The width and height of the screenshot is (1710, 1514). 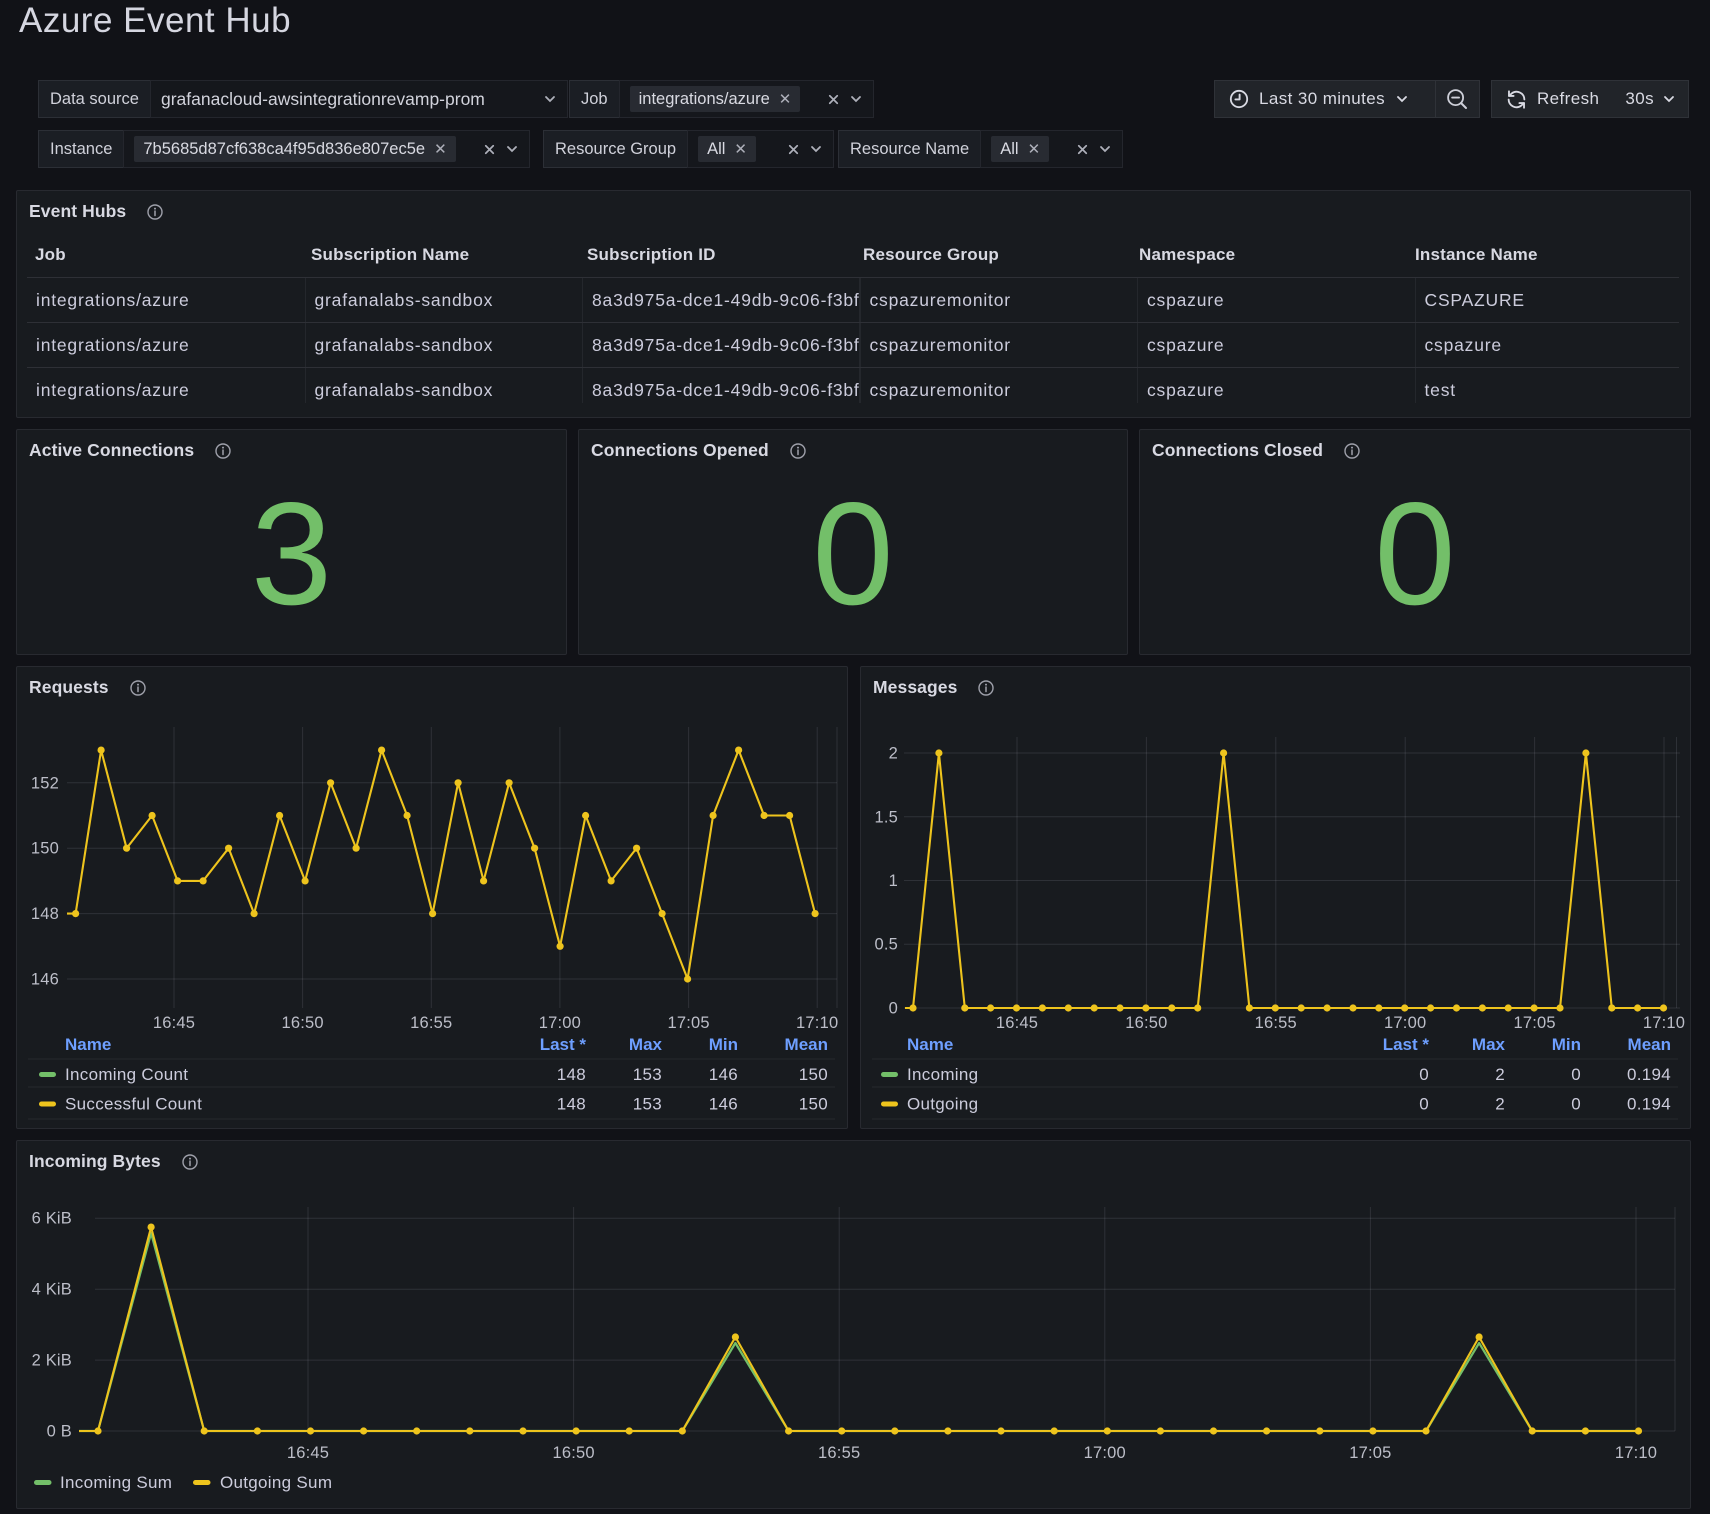 I want to click on svg-text: 1, so click(x=893, y=881).